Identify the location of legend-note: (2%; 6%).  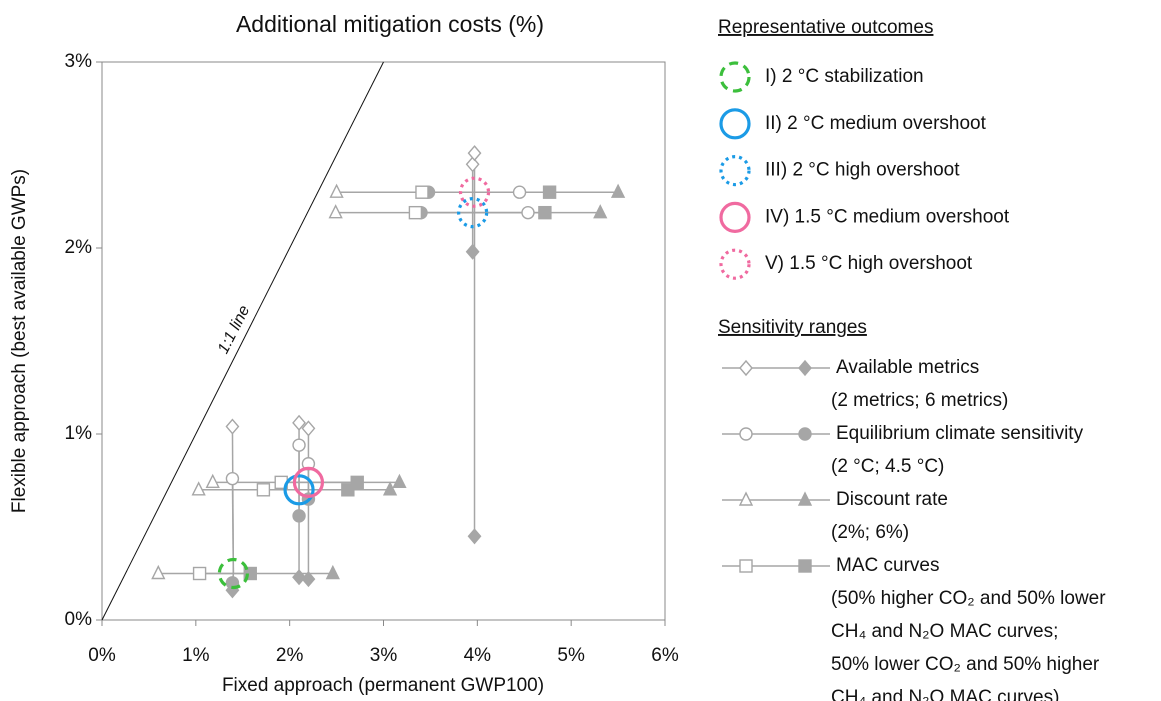
(870, 532).